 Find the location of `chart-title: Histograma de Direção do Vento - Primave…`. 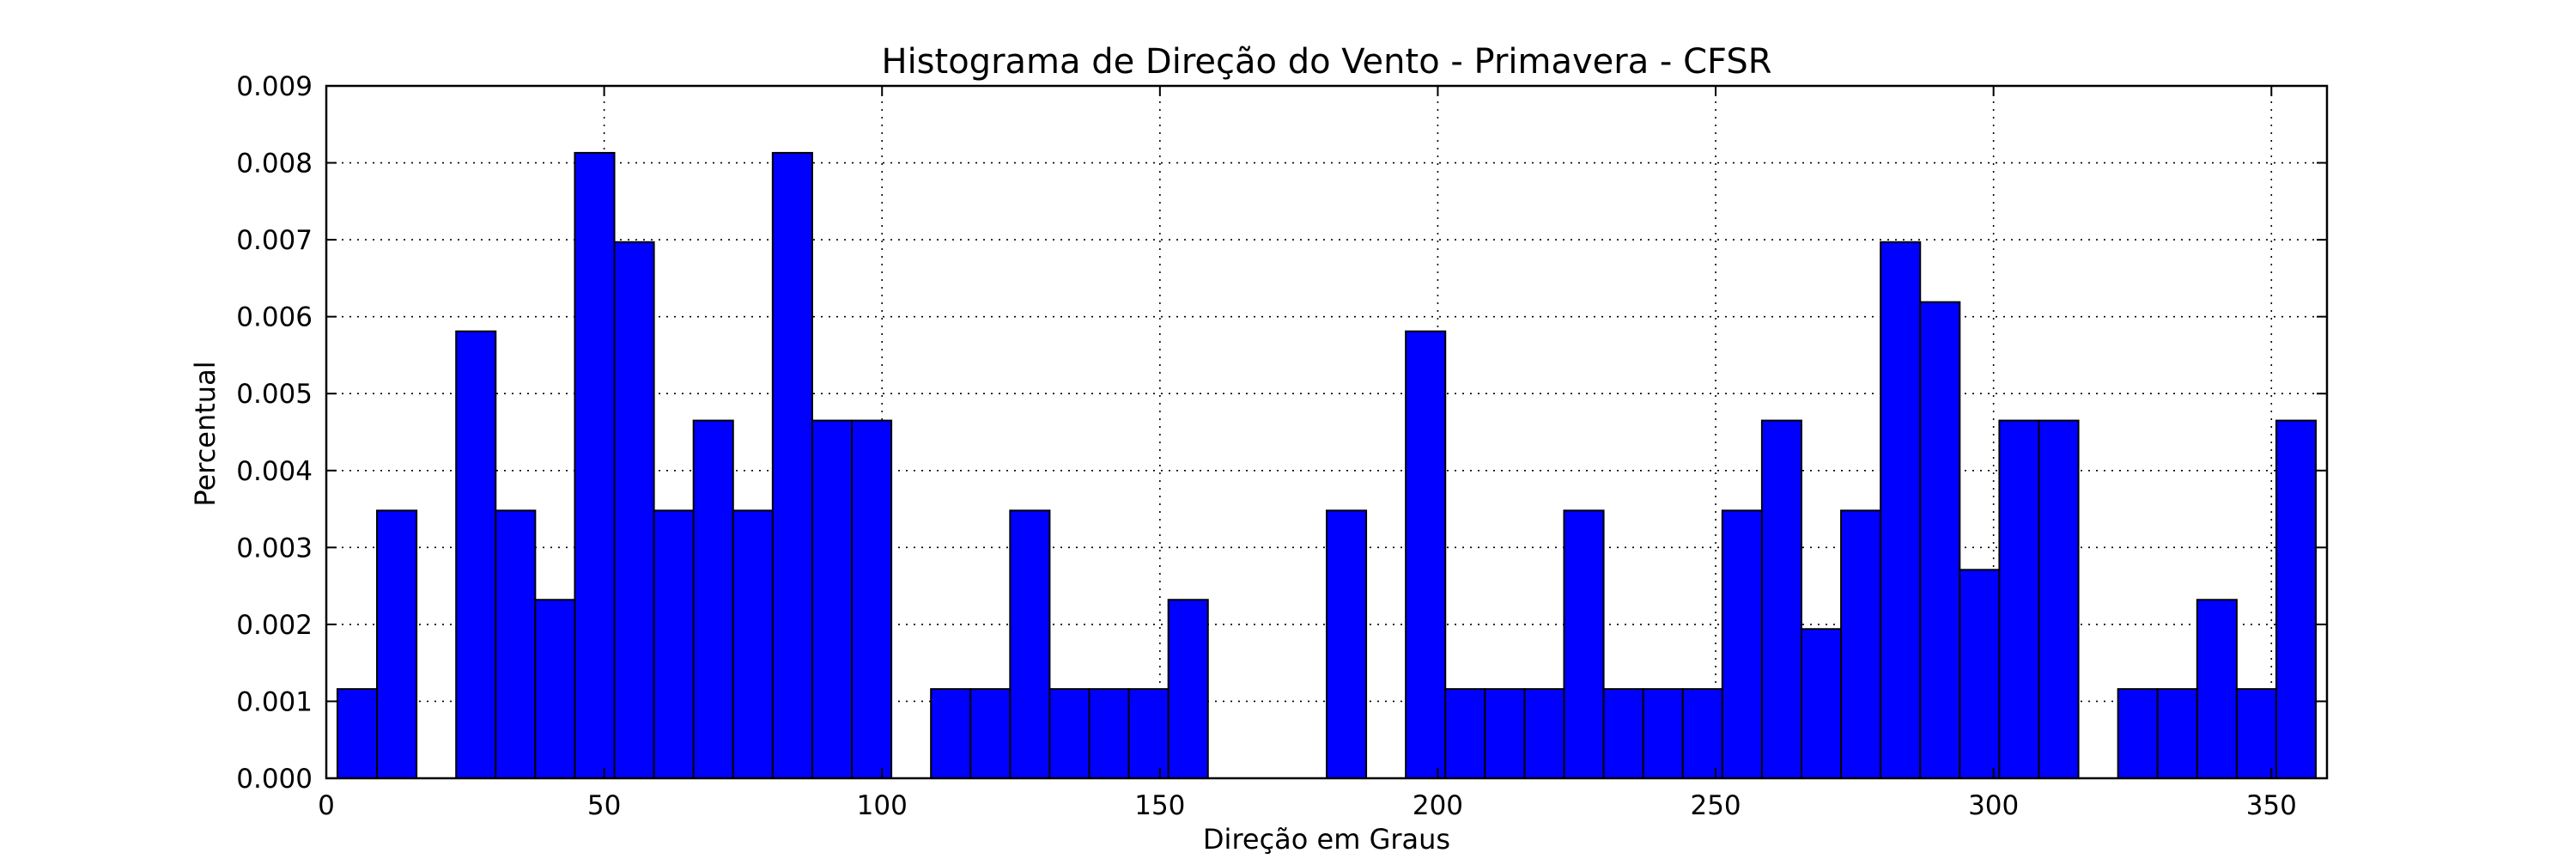

chart-title: Histograma de Direção do Vento - Primave… is located at coordinates (1326, 62).